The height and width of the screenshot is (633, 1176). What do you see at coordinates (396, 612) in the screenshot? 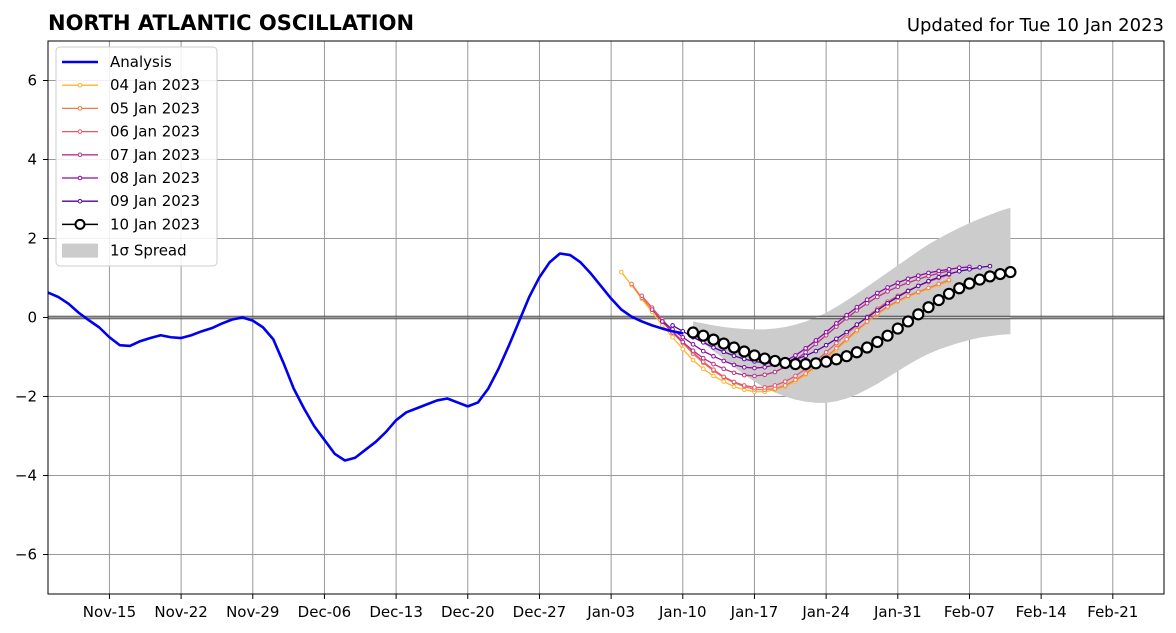
I see `x-tick-label: Dec-13` at bounding box center [396, 612].